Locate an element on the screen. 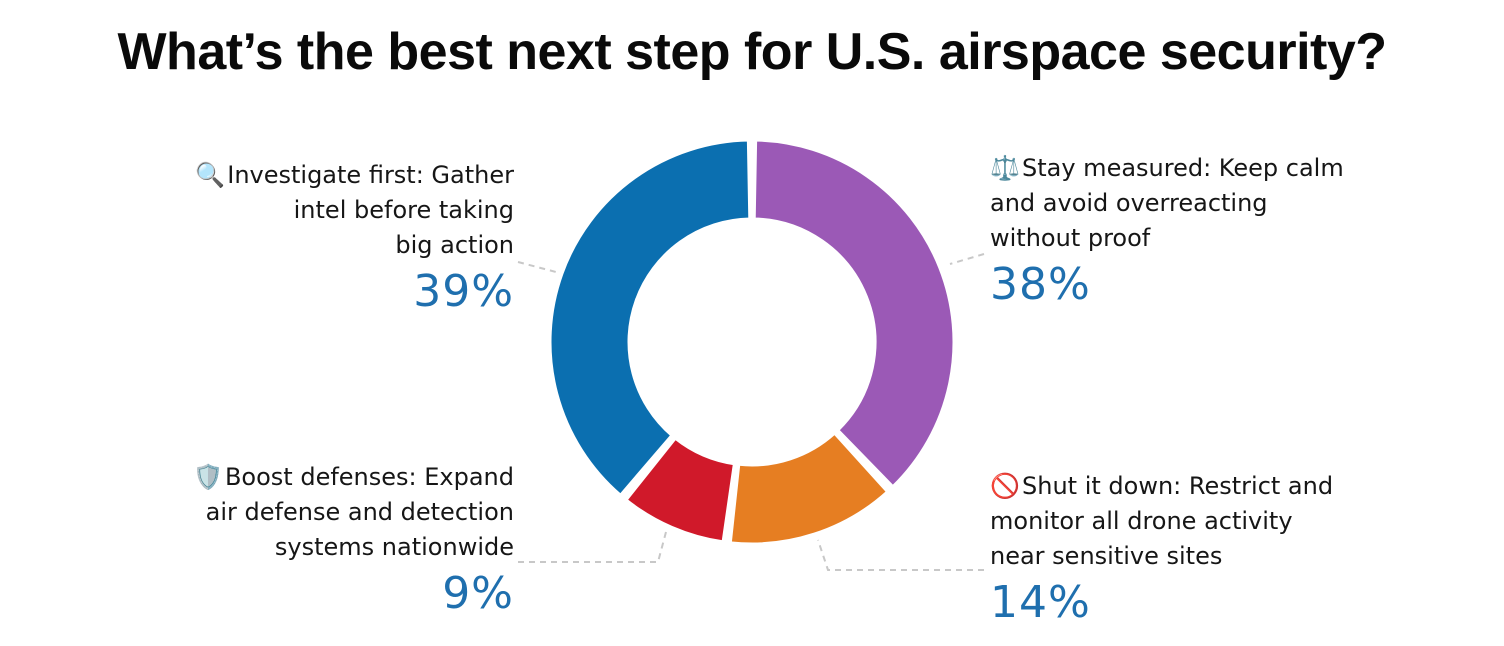 This screenshot has width=1504, height=646. label-measured-line3: without proof is located at coordinates (1070, 238).